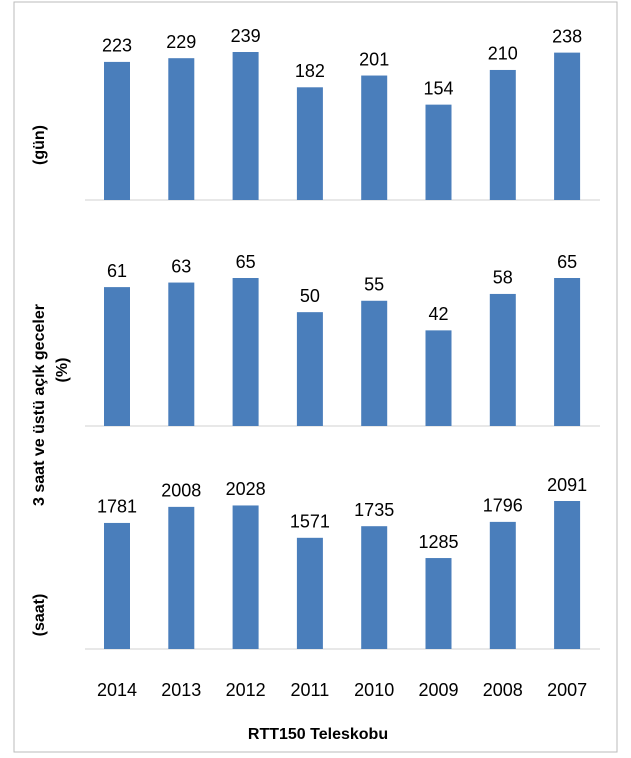  What do you see at coordinates (62, 370) in the screenshot?
I see `panel-label: (%)` at bounding box center [62, 370].